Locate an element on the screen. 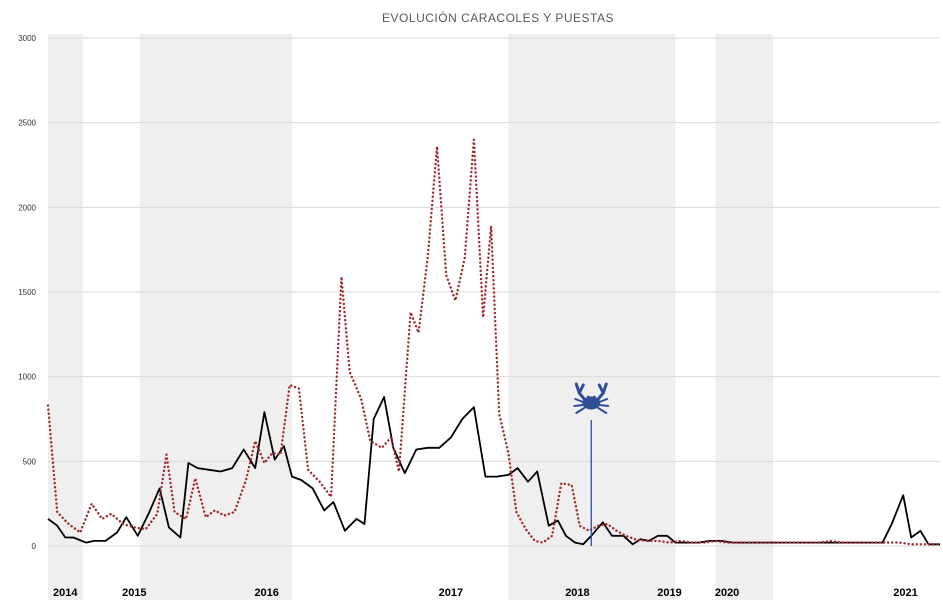 This screenshot has height=612, width=943. chart-title: EVOLUCIÓN CARACOLES Y PUESTAS is located at coordinates (498, 17).